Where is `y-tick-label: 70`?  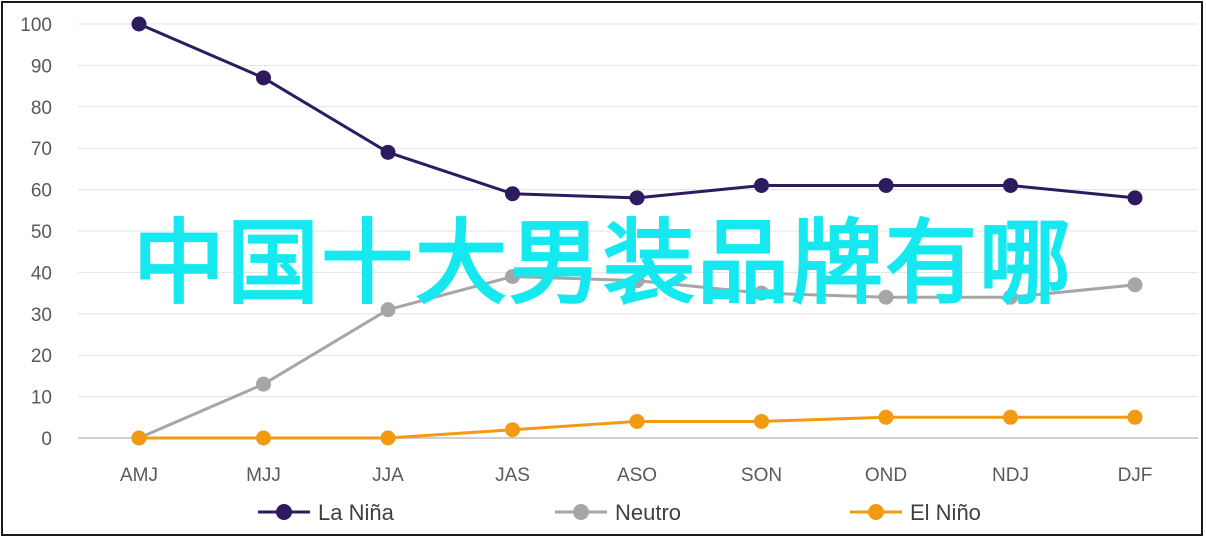
y-tick-label: 70 is located at coordinates (41, 149).